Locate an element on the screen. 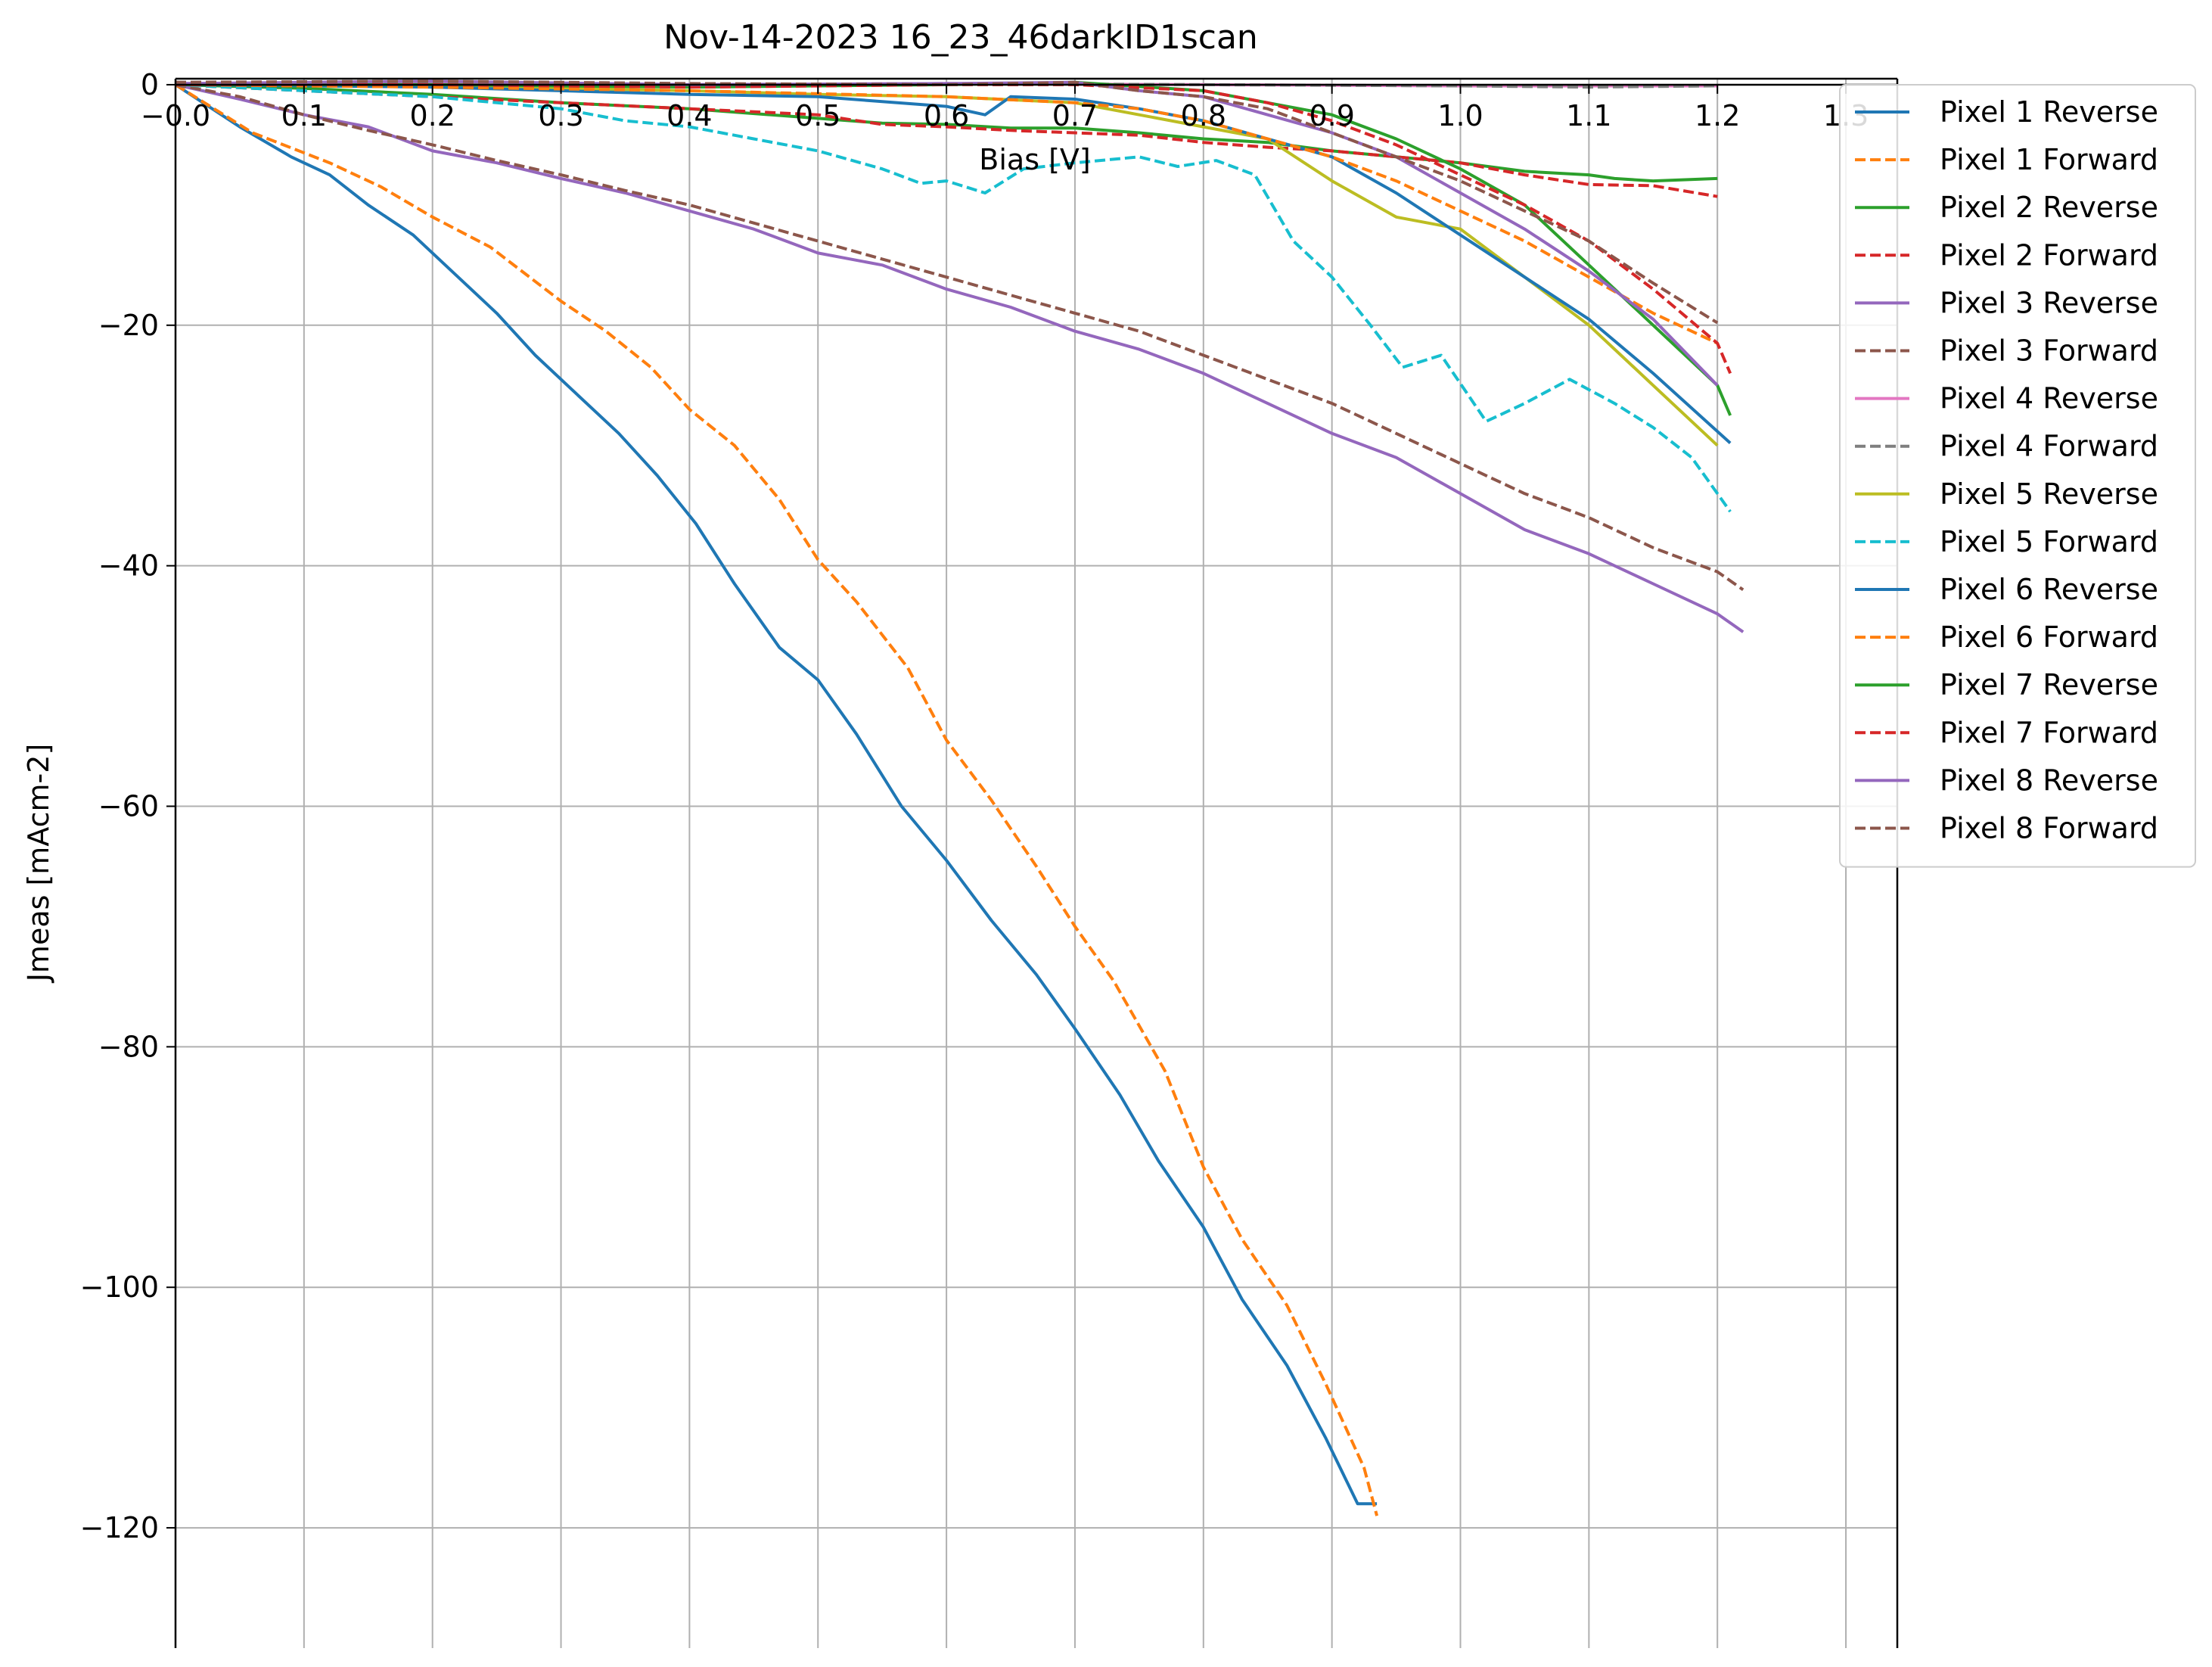  legend-label: Pixel 6 Reverse is located at coordinates (2049, 589).